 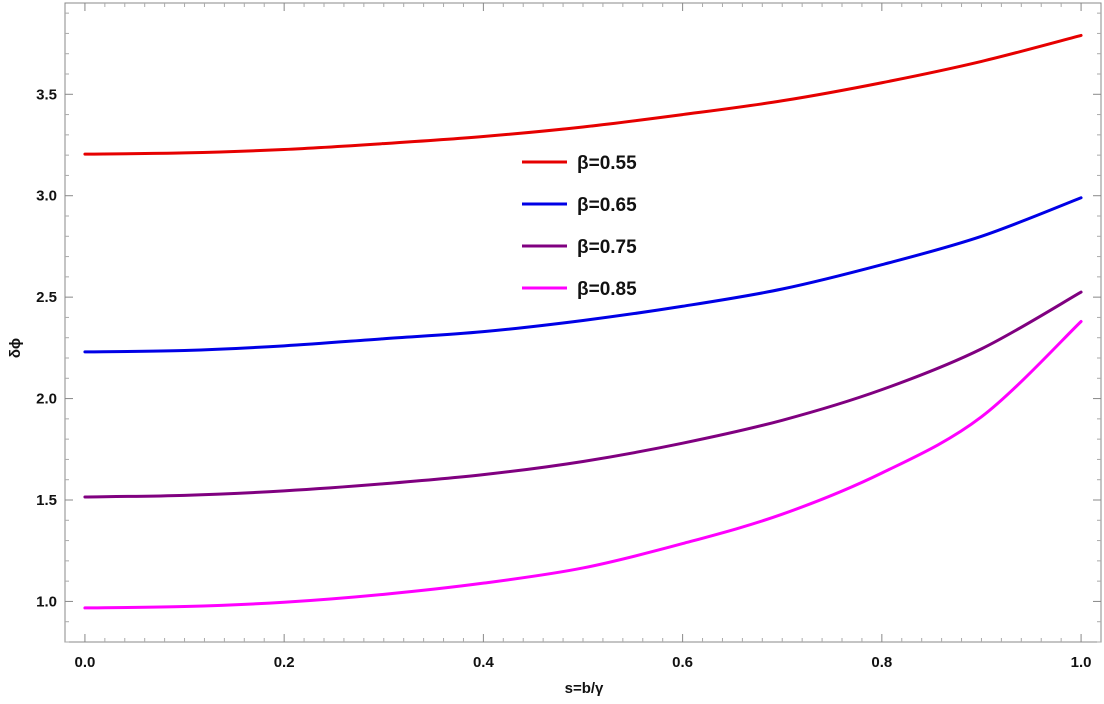 I want to click on y-axis-label: δϕ, so click(x=15, y=348).